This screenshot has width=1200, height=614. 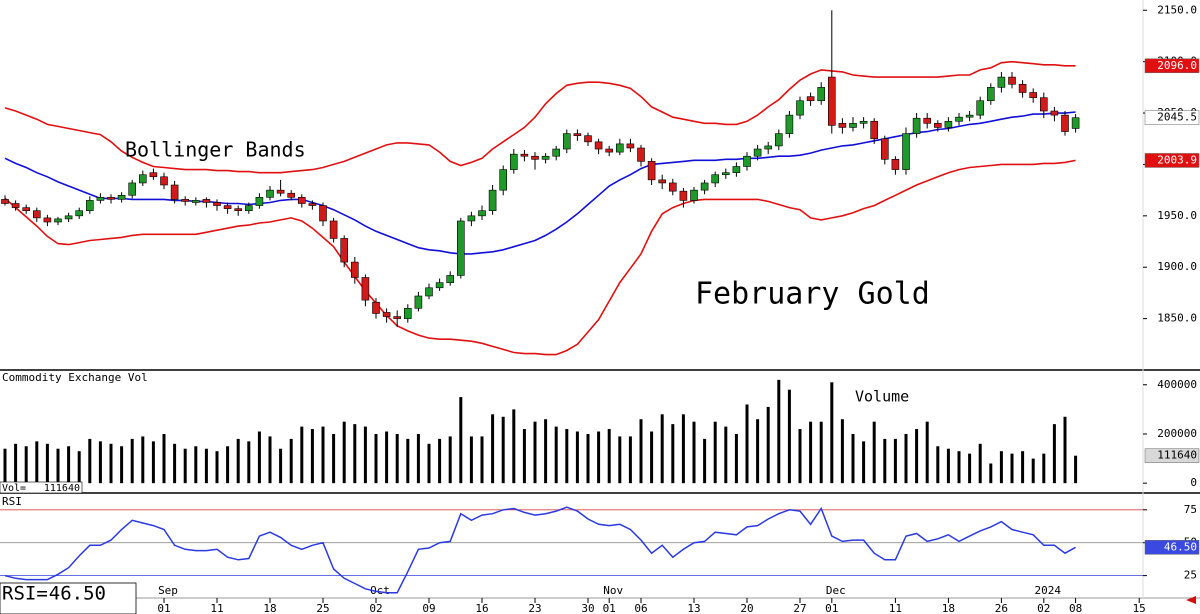 What do you see at coordinates (693, 608) in the screenshot?
I see `x-tick-label: 13` at bounding box center [693, 608].